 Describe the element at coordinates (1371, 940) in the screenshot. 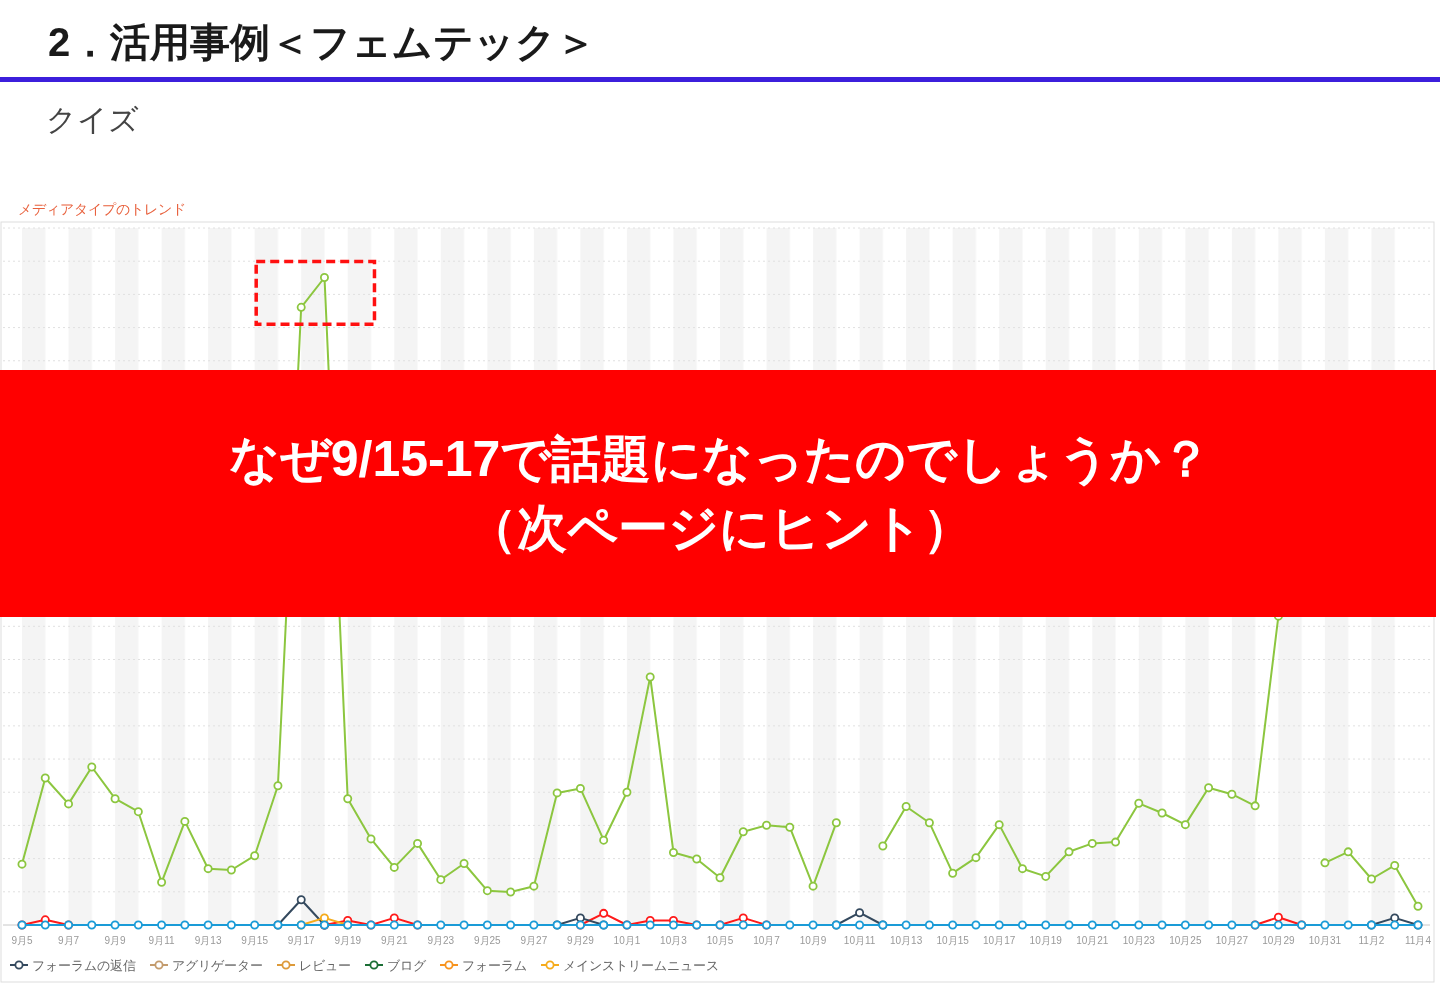

I see `x-tick-label: 11月2` at that location.